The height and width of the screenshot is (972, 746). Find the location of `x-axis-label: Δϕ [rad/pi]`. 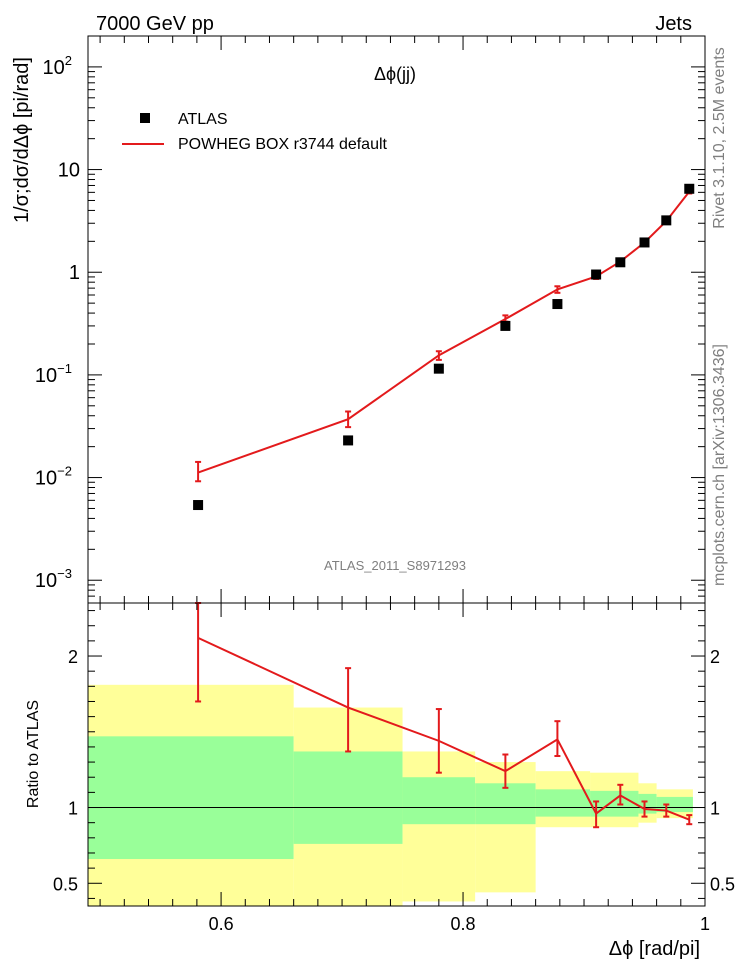

x-axis-label: Δϕ [rad/pi] is located at coordinates (654, 949).